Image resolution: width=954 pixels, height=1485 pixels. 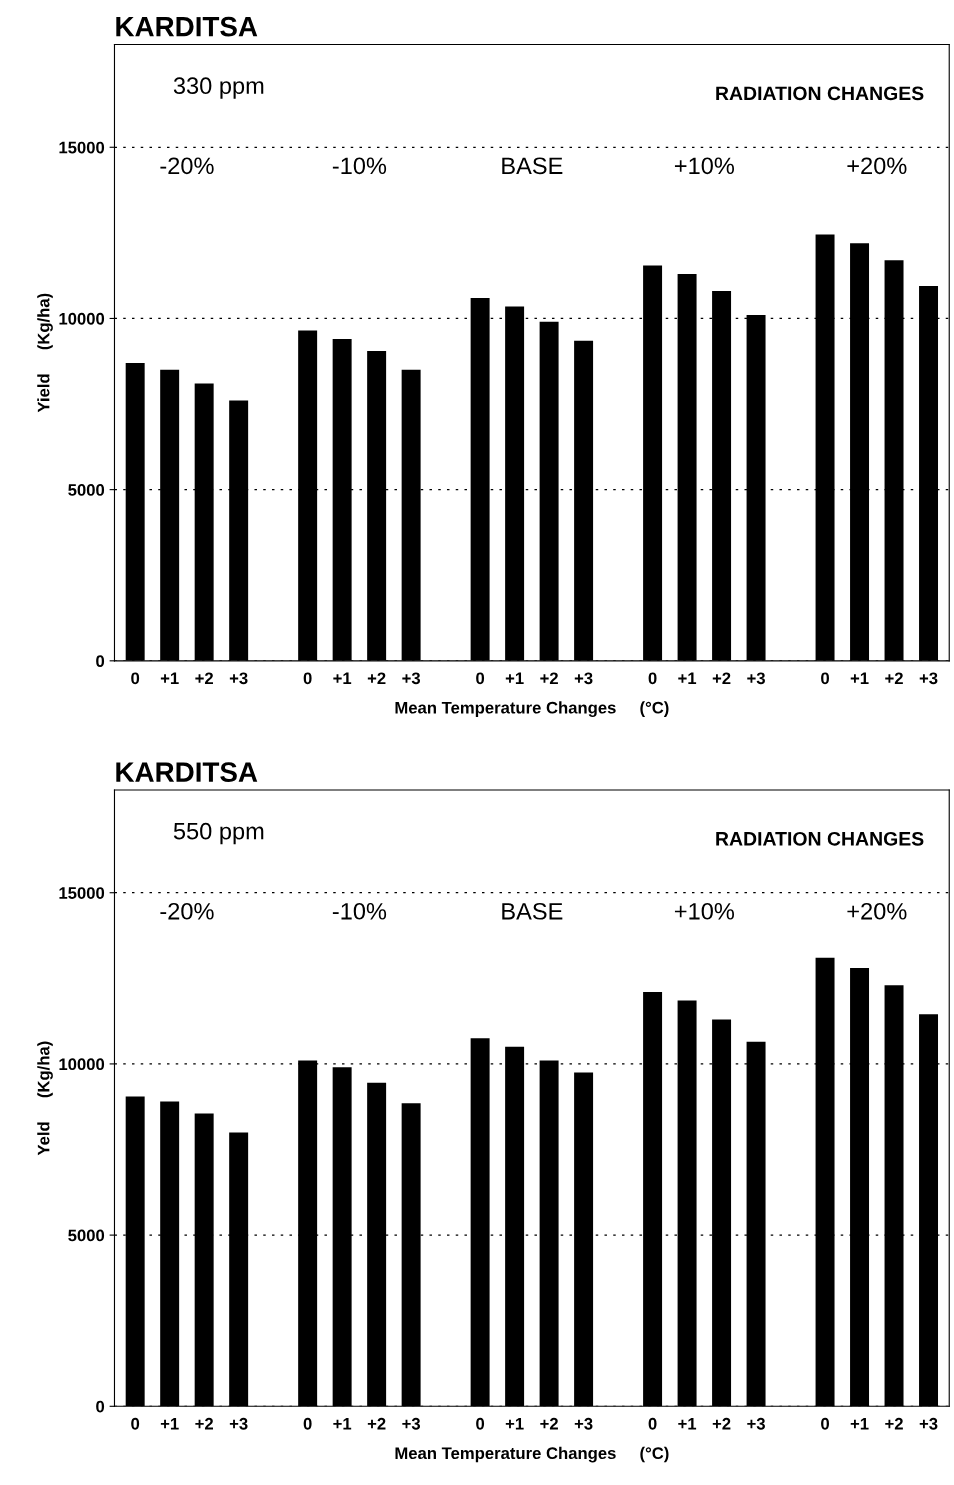 What do you see at coordinates (45, 1098) in the screenshot?
I see `y-axis-title: Yeld (Kg/ha)` at bounding box center [45, 1098].